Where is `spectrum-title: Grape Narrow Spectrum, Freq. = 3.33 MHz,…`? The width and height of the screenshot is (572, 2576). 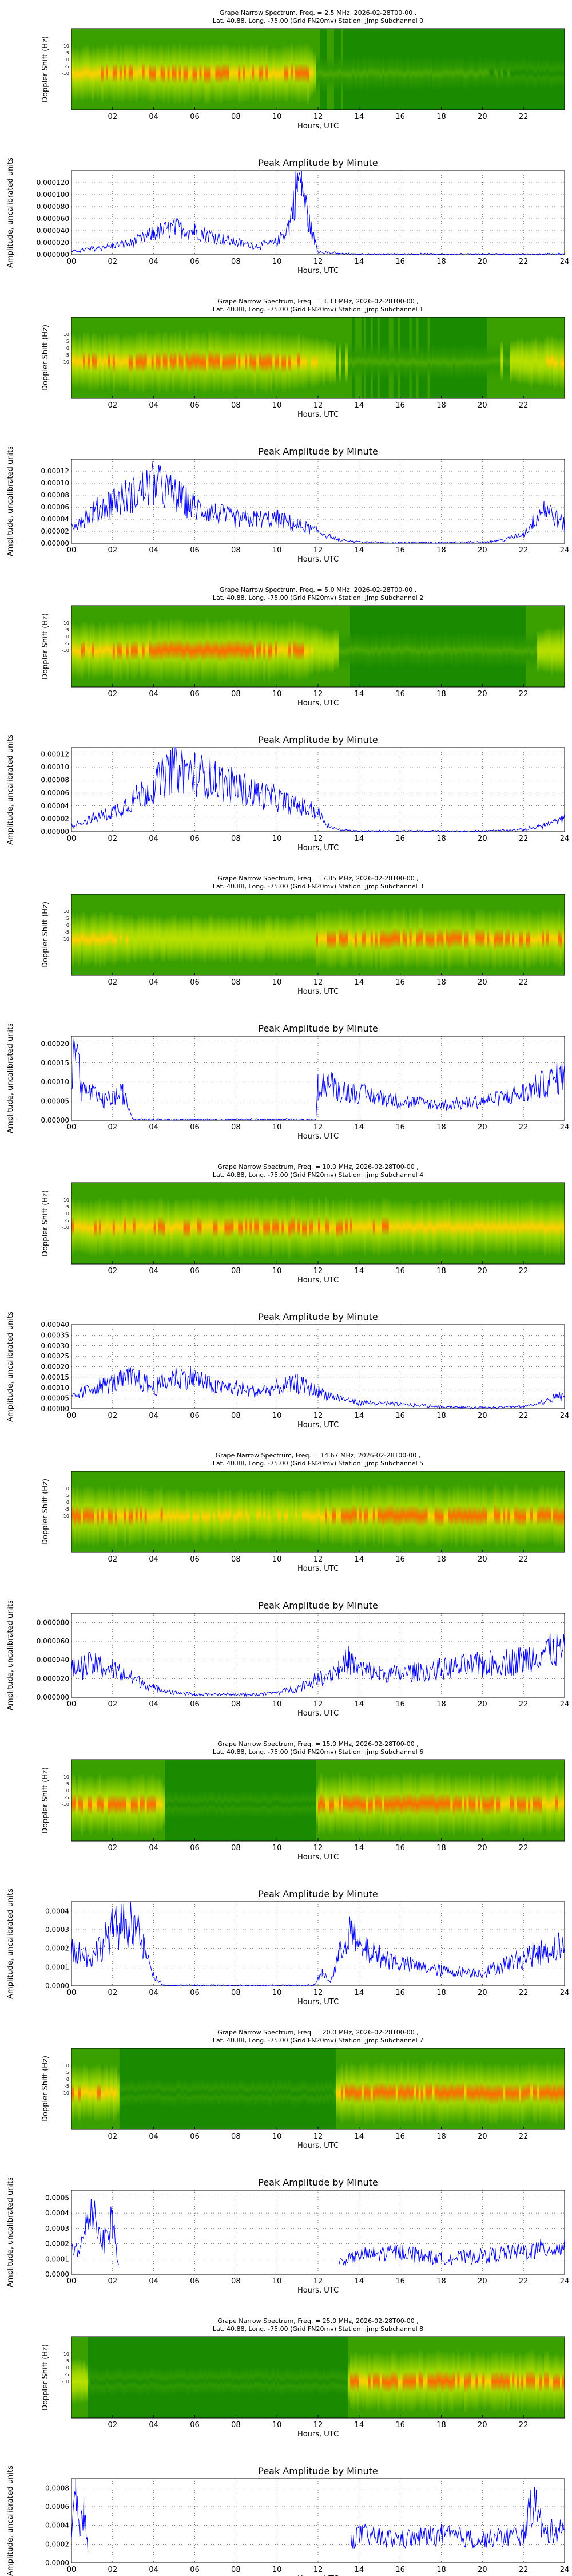 spectrum-title: Grape Narrow Spectrum, Freq. = 3.33 MHz,… is located at coordinates (318, 301).